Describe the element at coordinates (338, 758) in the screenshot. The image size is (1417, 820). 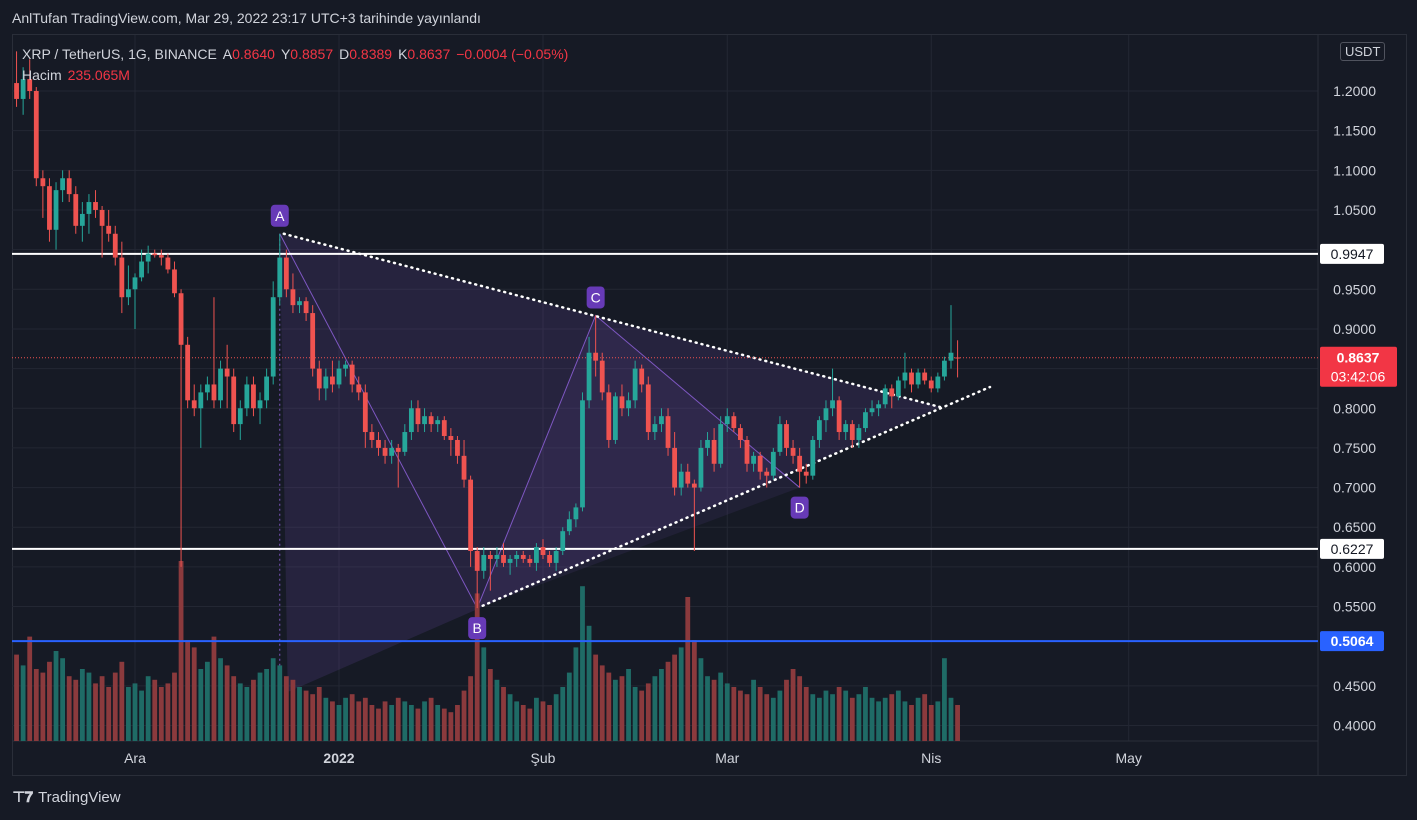
I see `x-tick-label: 2022` at that location.